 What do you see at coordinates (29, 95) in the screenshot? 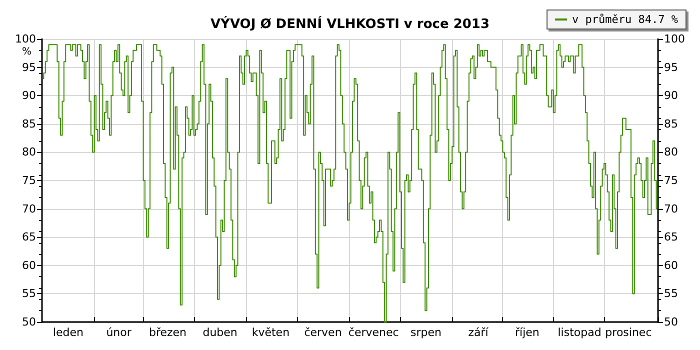
I see `y-tick-label: 90` at bounding box center [29, 95].